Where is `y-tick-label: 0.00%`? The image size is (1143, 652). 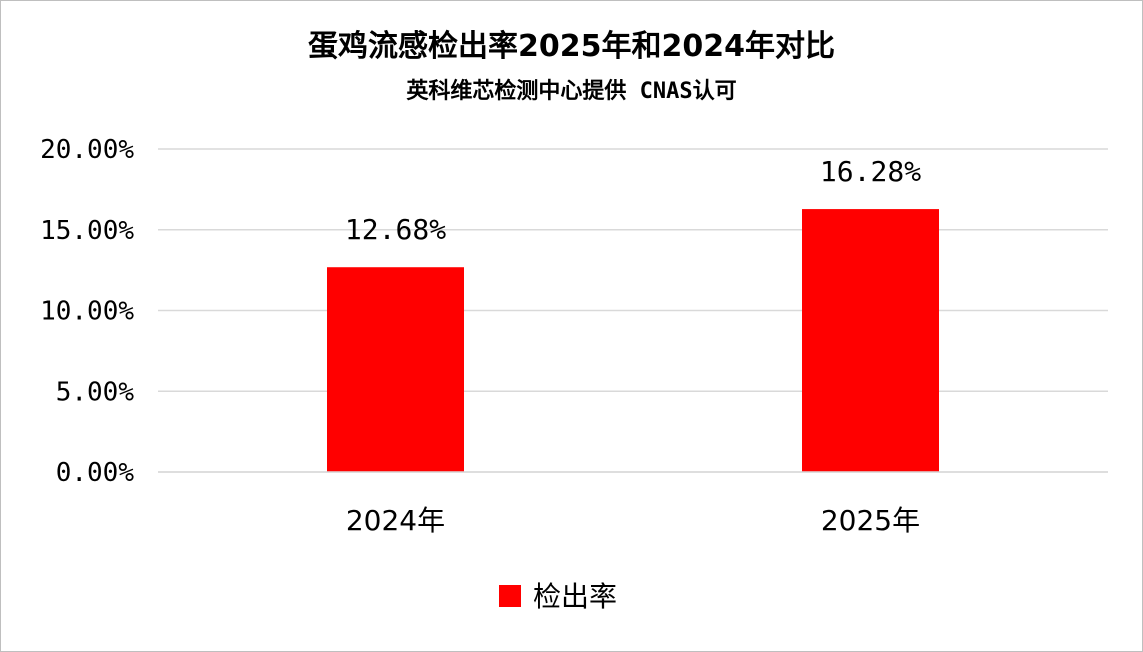 y-tick-label: 0.00% is located at coordinates (95, 473).